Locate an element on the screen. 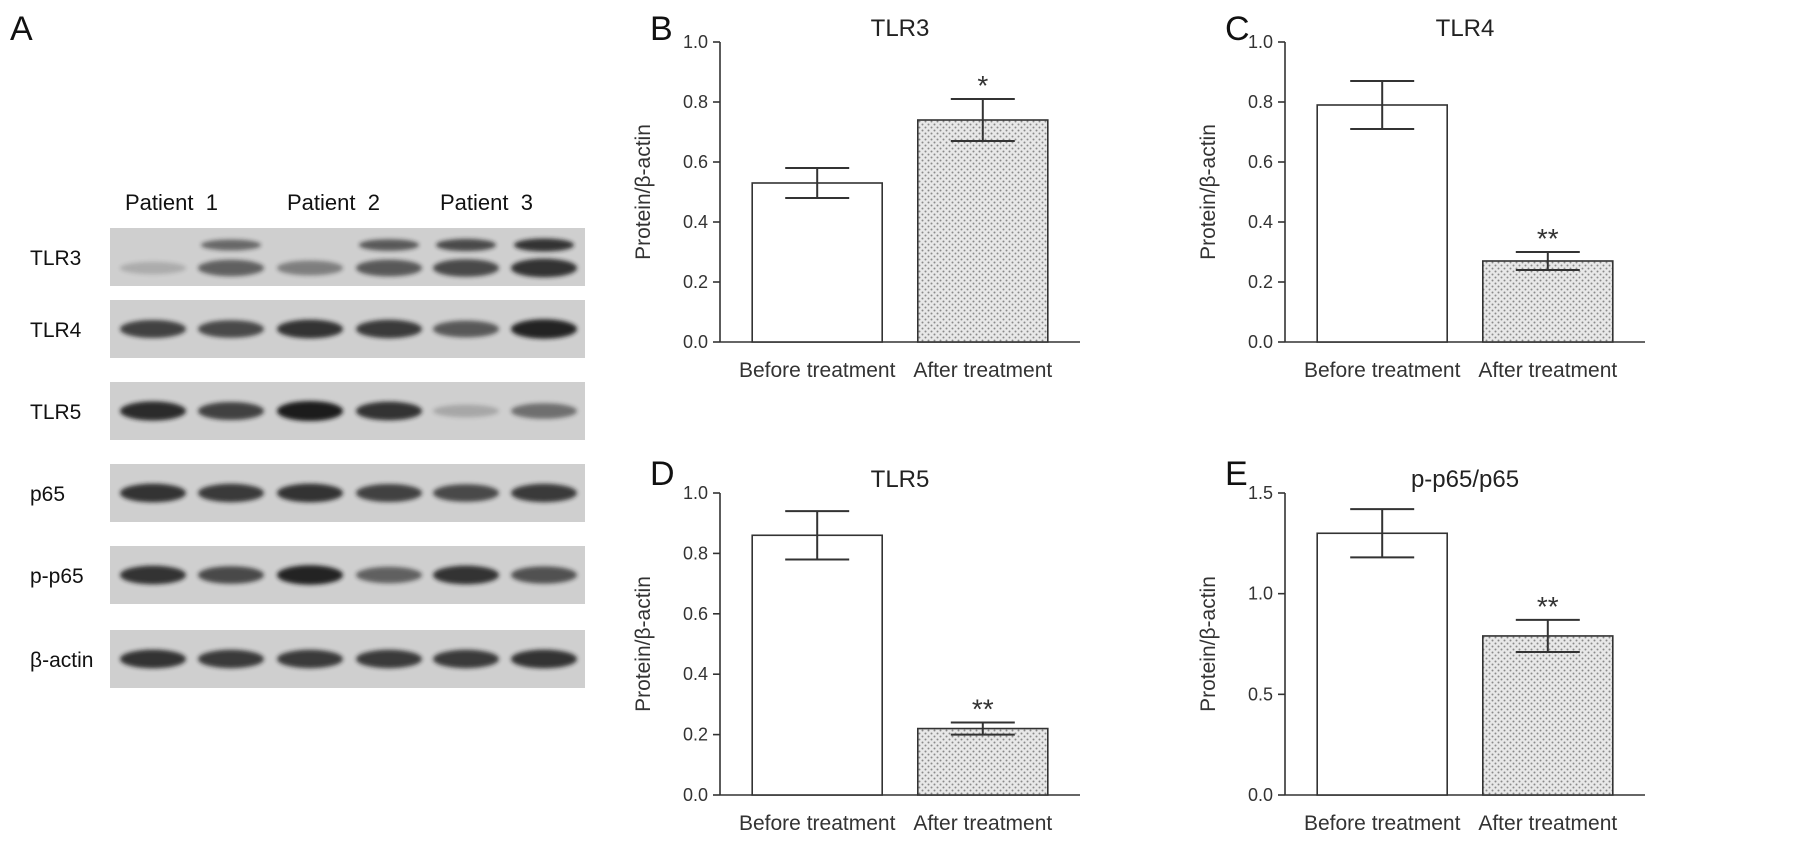 This screenshot has width=1795, height=841. protein-label: p65 is located at coordinates (47, 494).